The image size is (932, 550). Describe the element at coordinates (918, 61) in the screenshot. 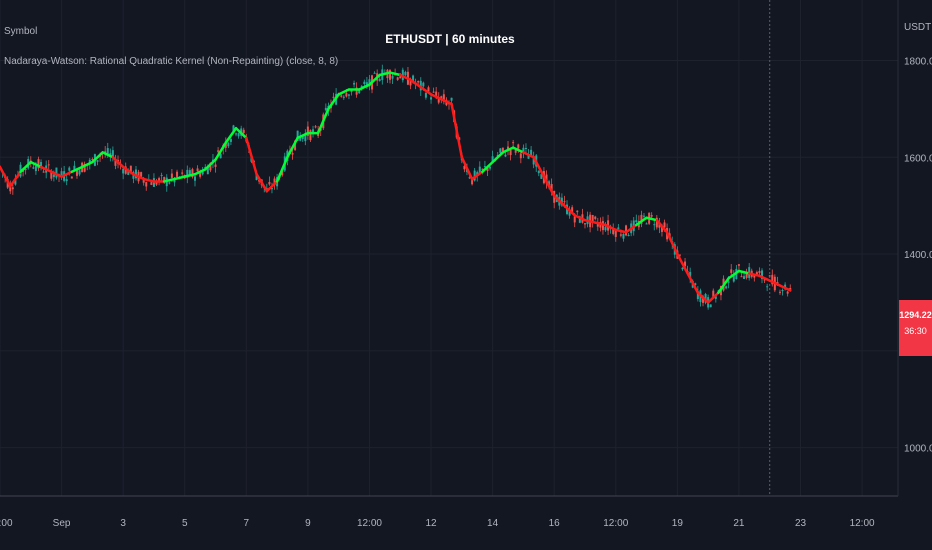

I see `y-tick-label: 1800.00` at that location.